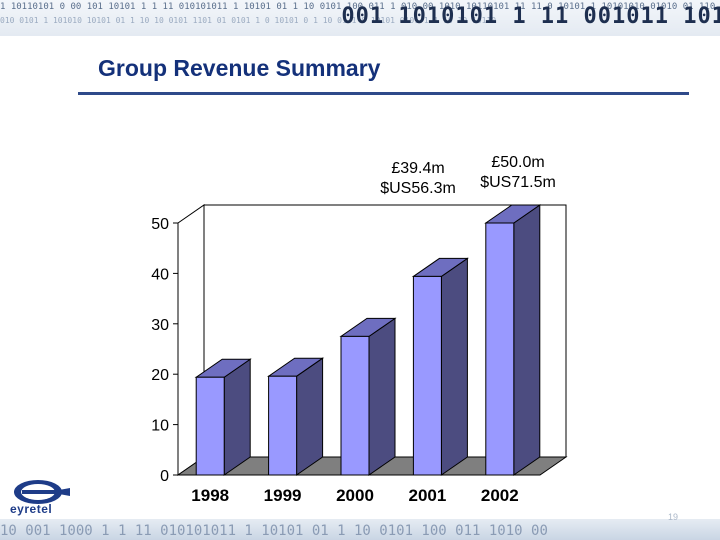  I want to click on y-tick-label: 50, so click(160, 224).